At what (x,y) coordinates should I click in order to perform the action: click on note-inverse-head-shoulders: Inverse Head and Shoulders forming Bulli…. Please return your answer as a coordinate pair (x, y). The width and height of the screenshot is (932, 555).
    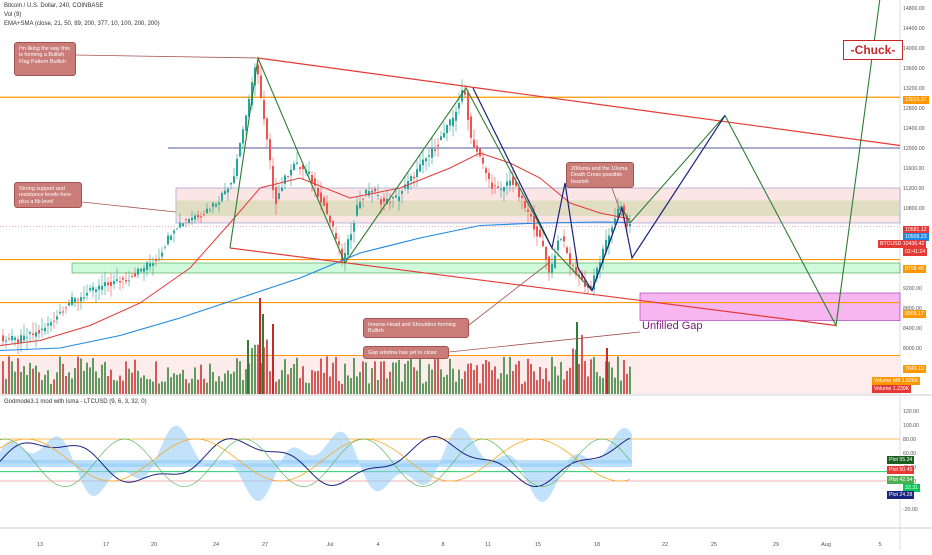
    Looking at the image, I should click on (416, 328).